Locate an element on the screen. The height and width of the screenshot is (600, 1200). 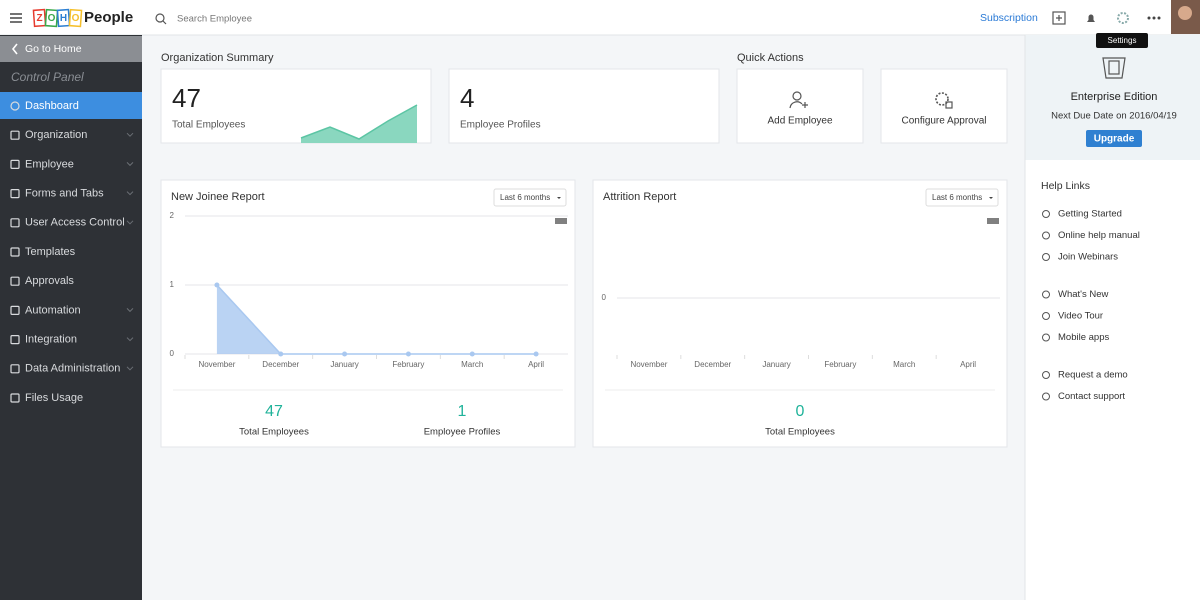
help-link: Getting Started is located at coordinates (1090, 214).